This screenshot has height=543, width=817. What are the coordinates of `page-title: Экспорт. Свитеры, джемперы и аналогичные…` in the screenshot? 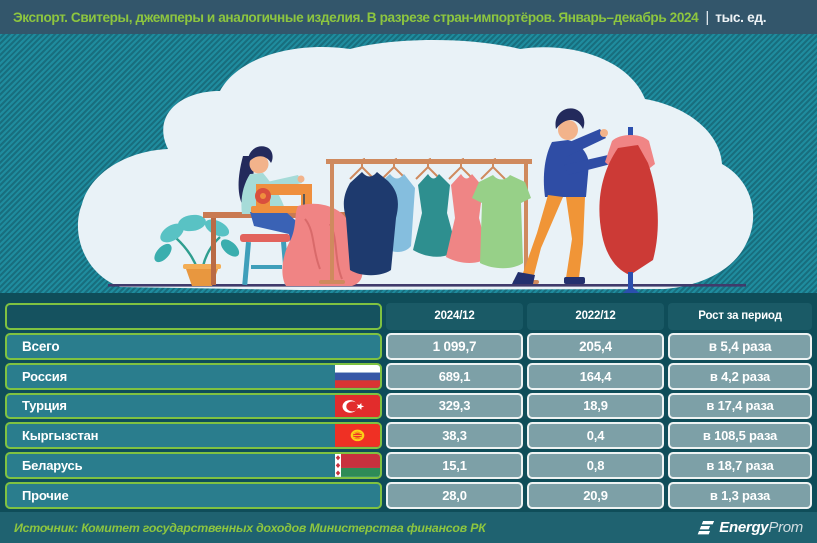 It's located at (356, 17).